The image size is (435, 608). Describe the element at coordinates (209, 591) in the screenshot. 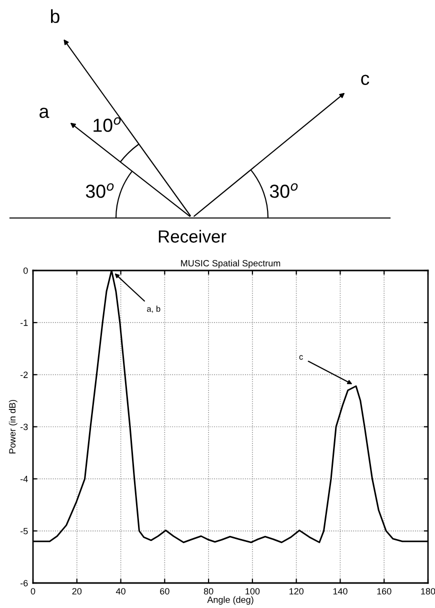

I see `x-tick-label: 80` at that location.